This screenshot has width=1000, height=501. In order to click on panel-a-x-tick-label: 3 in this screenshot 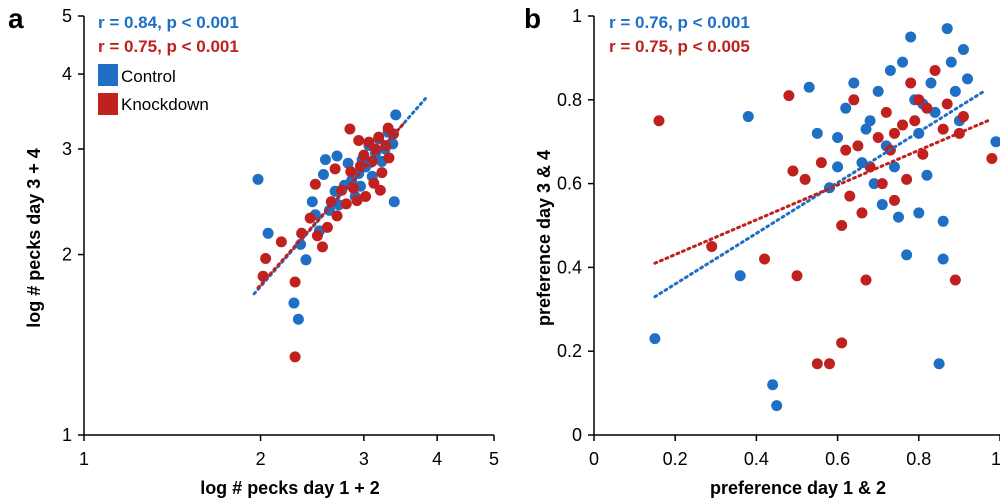, I will do `click(364, 459)`.